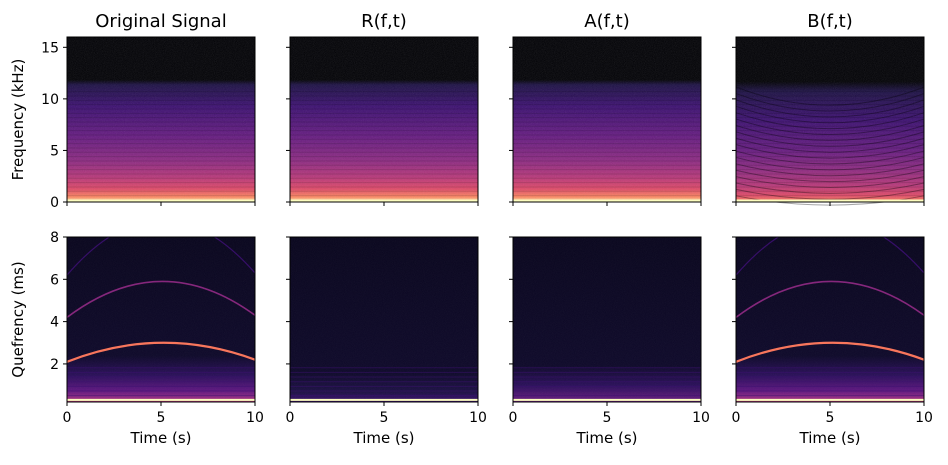 This screenshot has height=465, width=948. I want to click on column-title: Original Signal, so click(160, 21).